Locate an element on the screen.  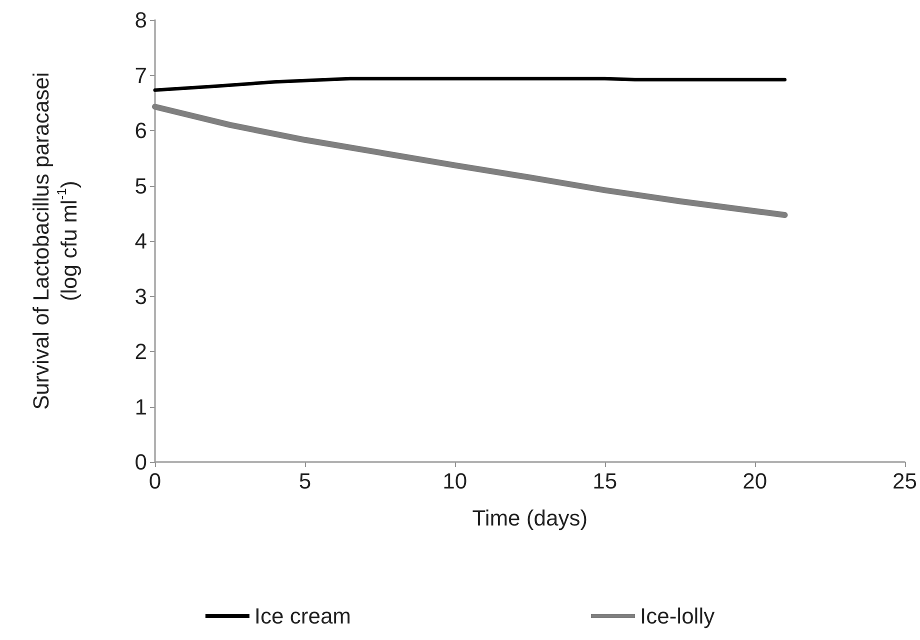
x-tick-label: 5 is located at coordinates (305, 481).